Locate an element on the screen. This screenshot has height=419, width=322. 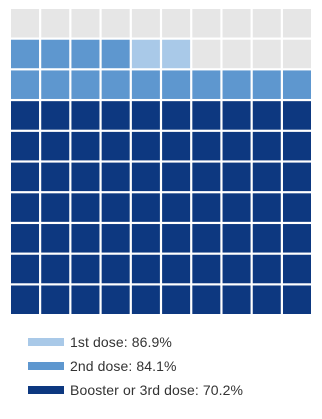
legend-swatch-2nd-dose is located at coordinates (46, 366).